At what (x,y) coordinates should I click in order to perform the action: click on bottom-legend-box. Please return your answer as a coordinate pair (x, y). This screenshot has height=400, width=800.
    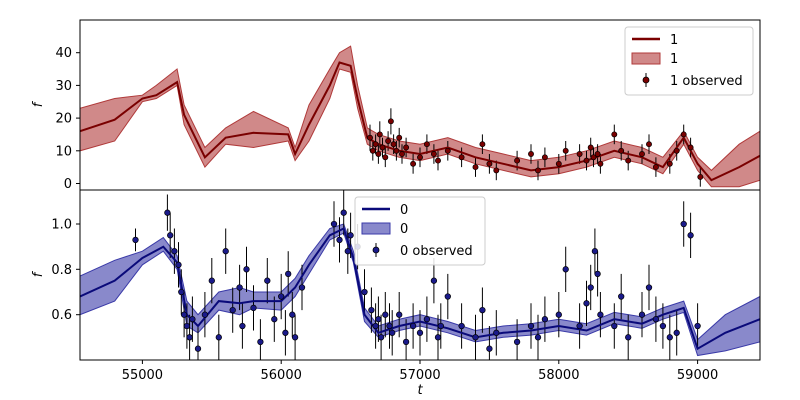
    Looking at the image, I should click on (420, 231).